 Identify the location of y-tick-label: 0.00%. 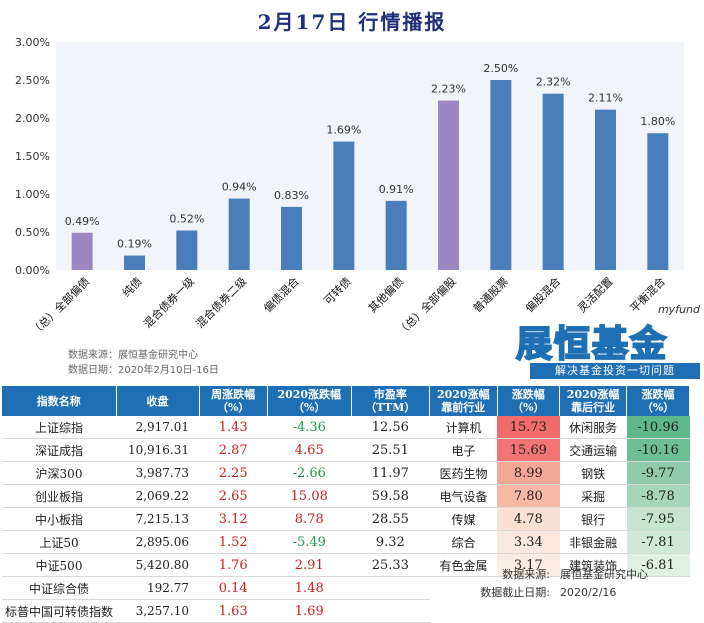
(32, 270).